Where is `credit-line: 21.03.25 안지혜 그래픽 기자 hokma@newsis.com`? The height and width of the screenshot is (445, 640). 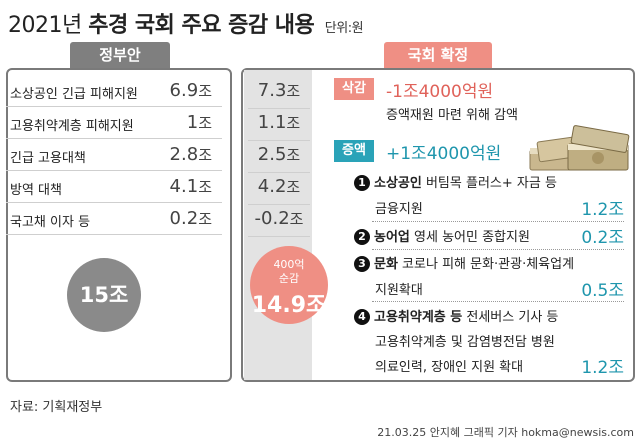
credit-line: 21.03.25 안지혜 그래픽 기자 hokma@newsis.com is located at coordinates (505, 432).